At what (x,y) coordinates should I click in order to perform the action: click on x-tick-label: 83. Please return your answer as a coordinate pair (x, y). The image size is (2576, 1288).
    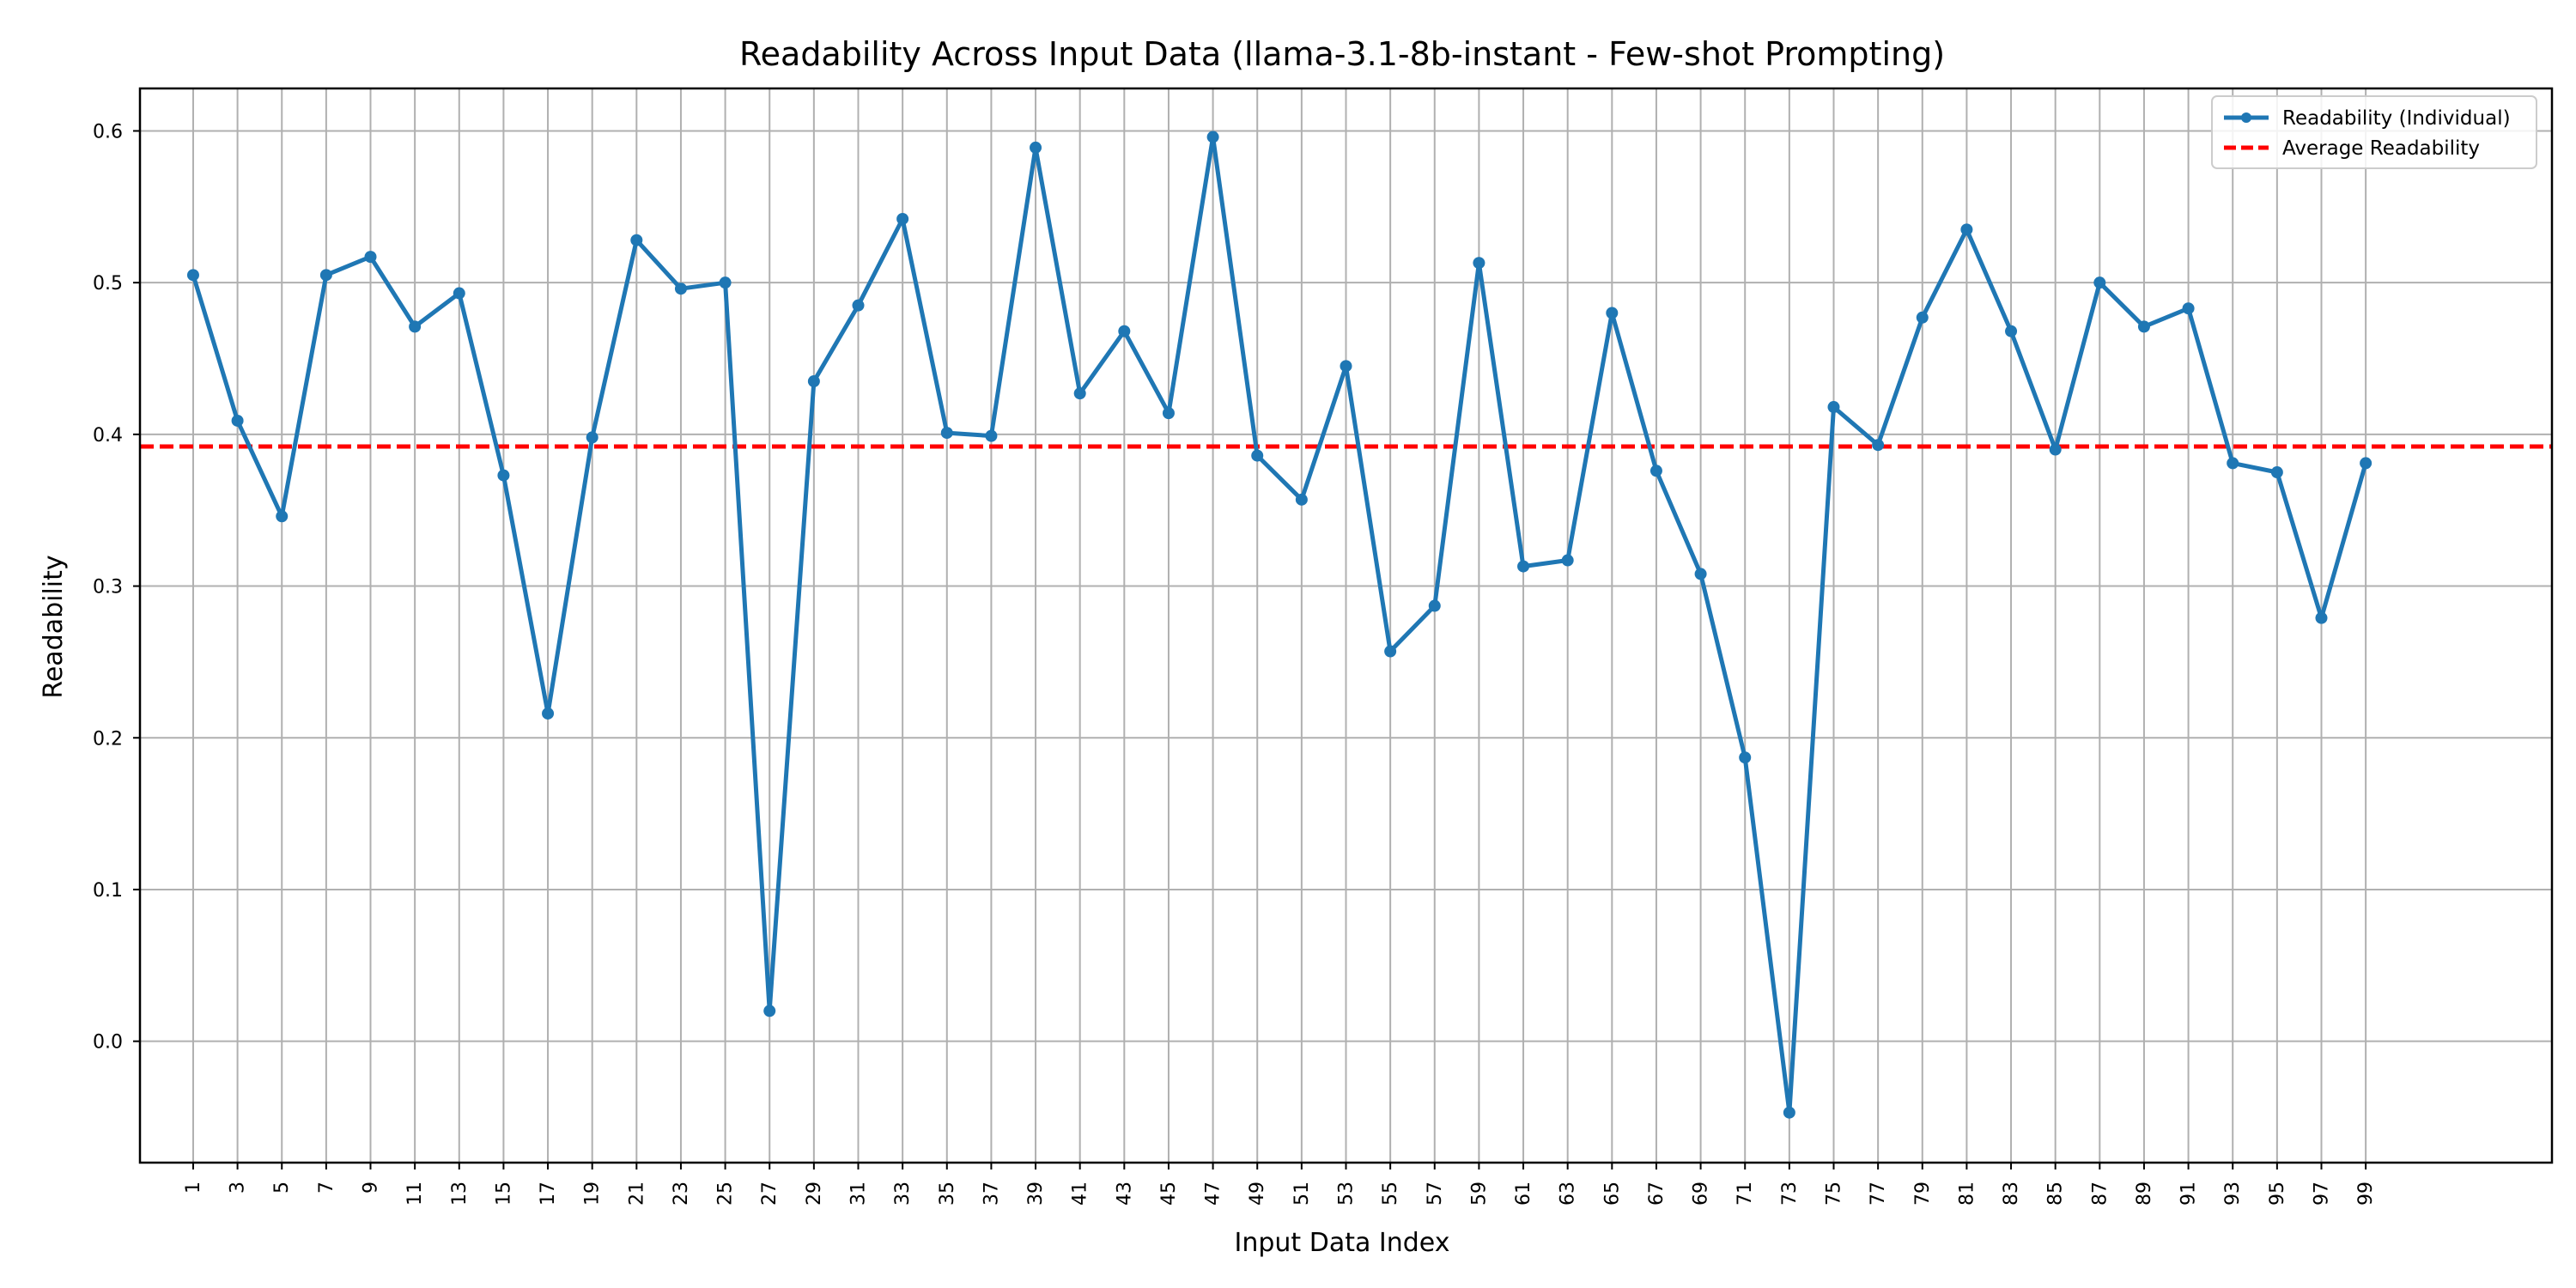
    Looking at the image, I should click on (2011, 1194).